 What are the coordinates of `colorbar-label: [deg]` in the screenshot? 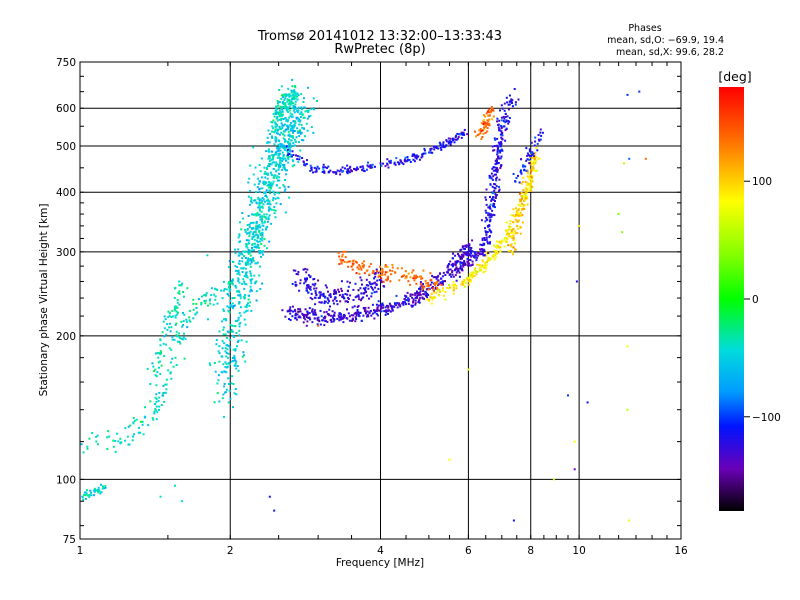 It's located at (734, 76).